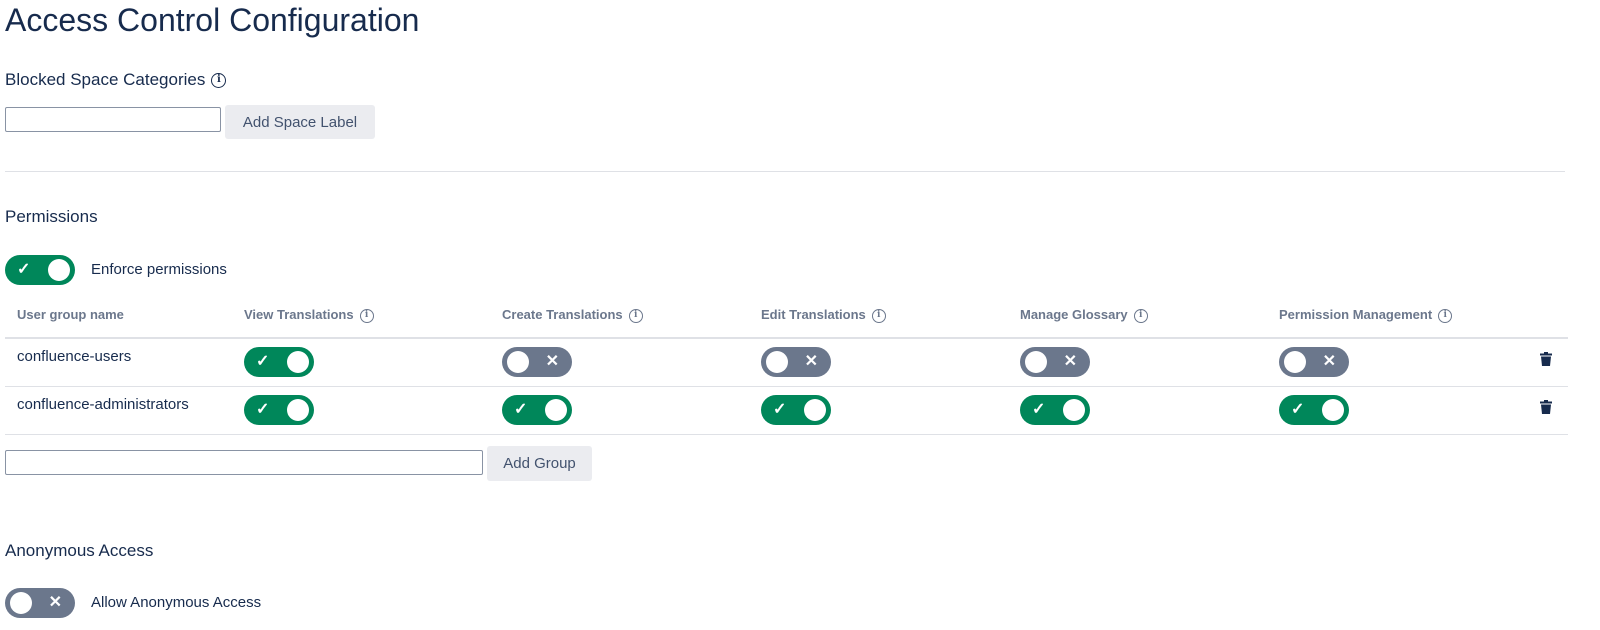  What do you see at coordinates (103, 404) in the screenshot?
I see `group-name: confluence-administrators` at bounding box center [103, 404].